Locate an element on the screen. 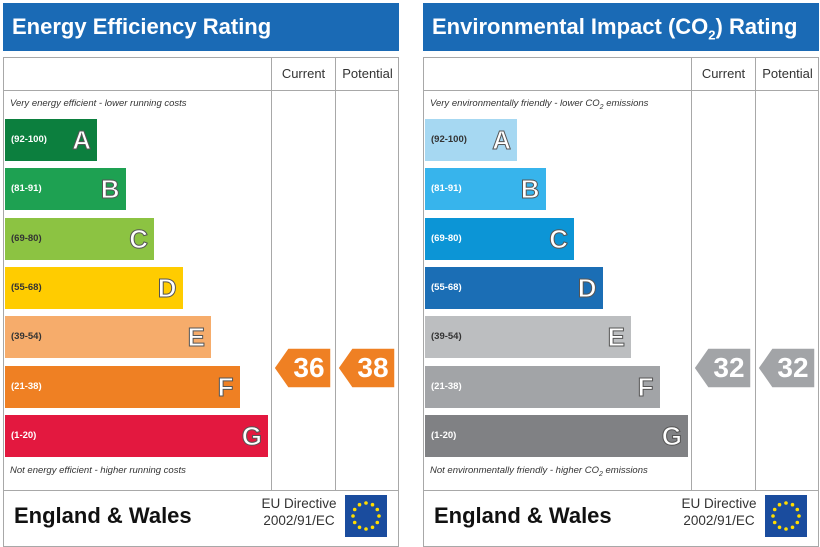 The height and width of the screenshot is (547, 820). current-rating-arrow: 36 is located at coordinates (303, 367).